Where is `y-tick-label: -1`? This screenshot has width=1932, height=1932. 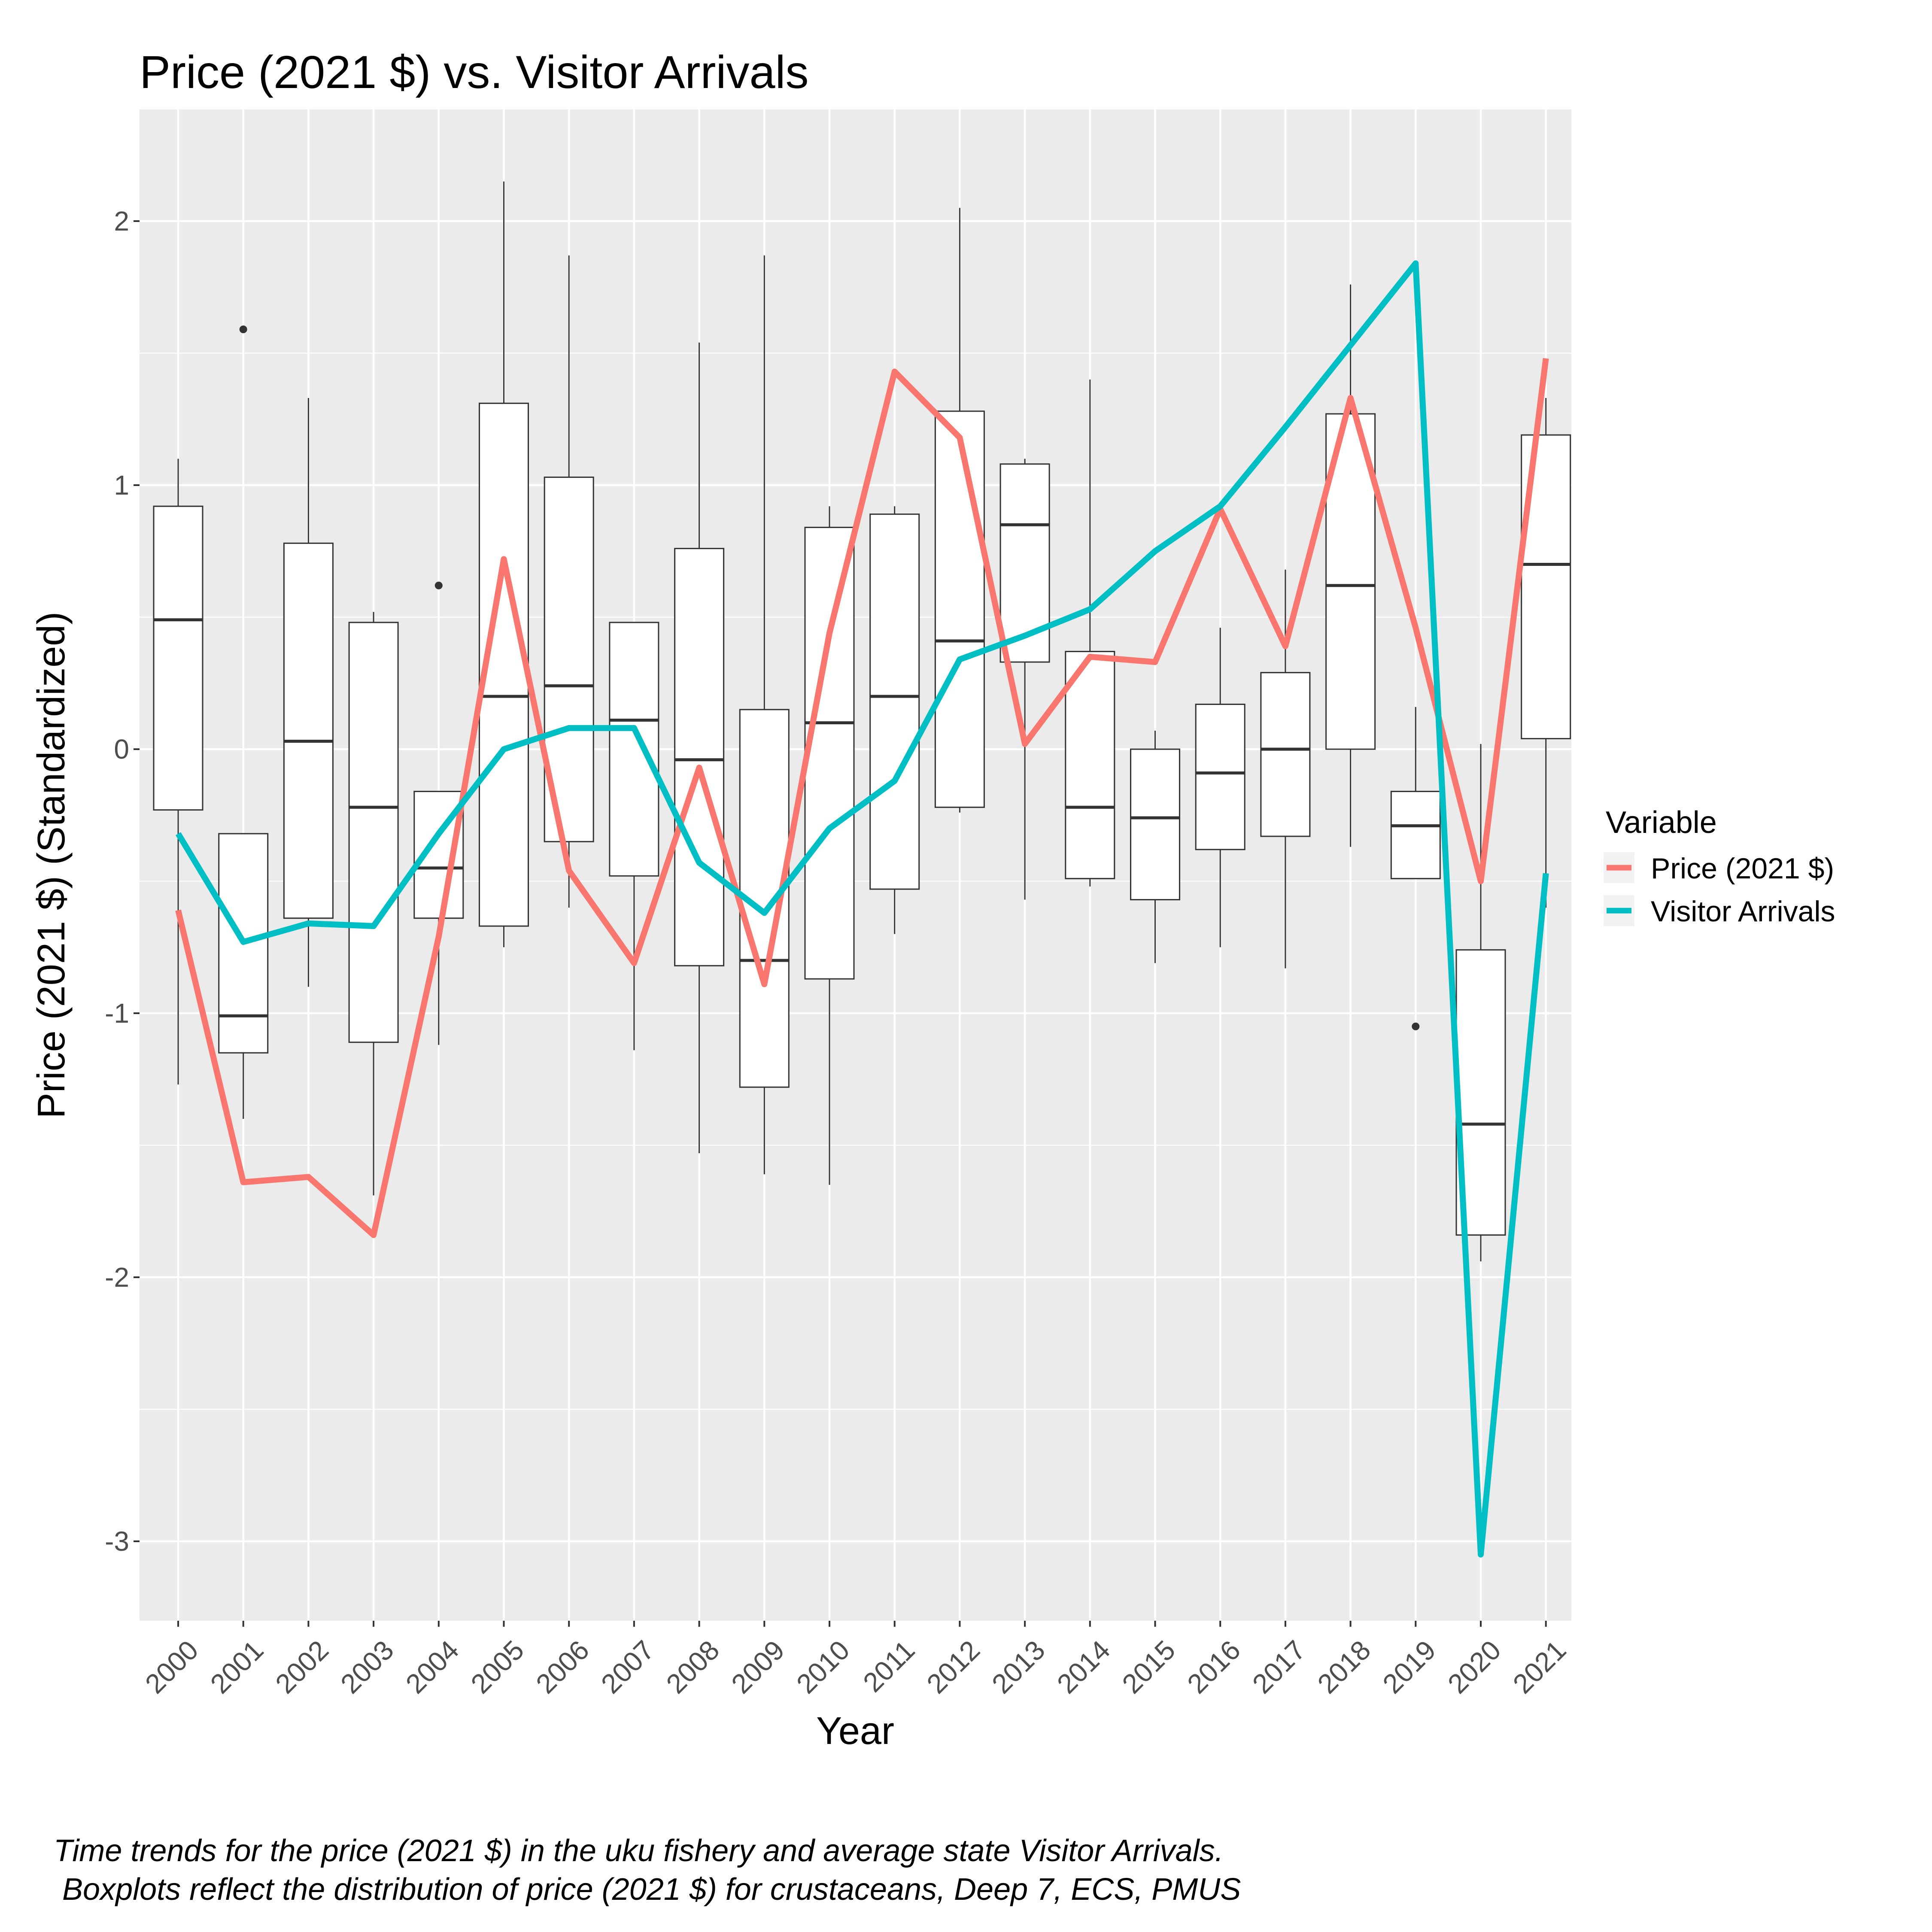
y-tick-label: -1 is located at coordinates (117, 1013).